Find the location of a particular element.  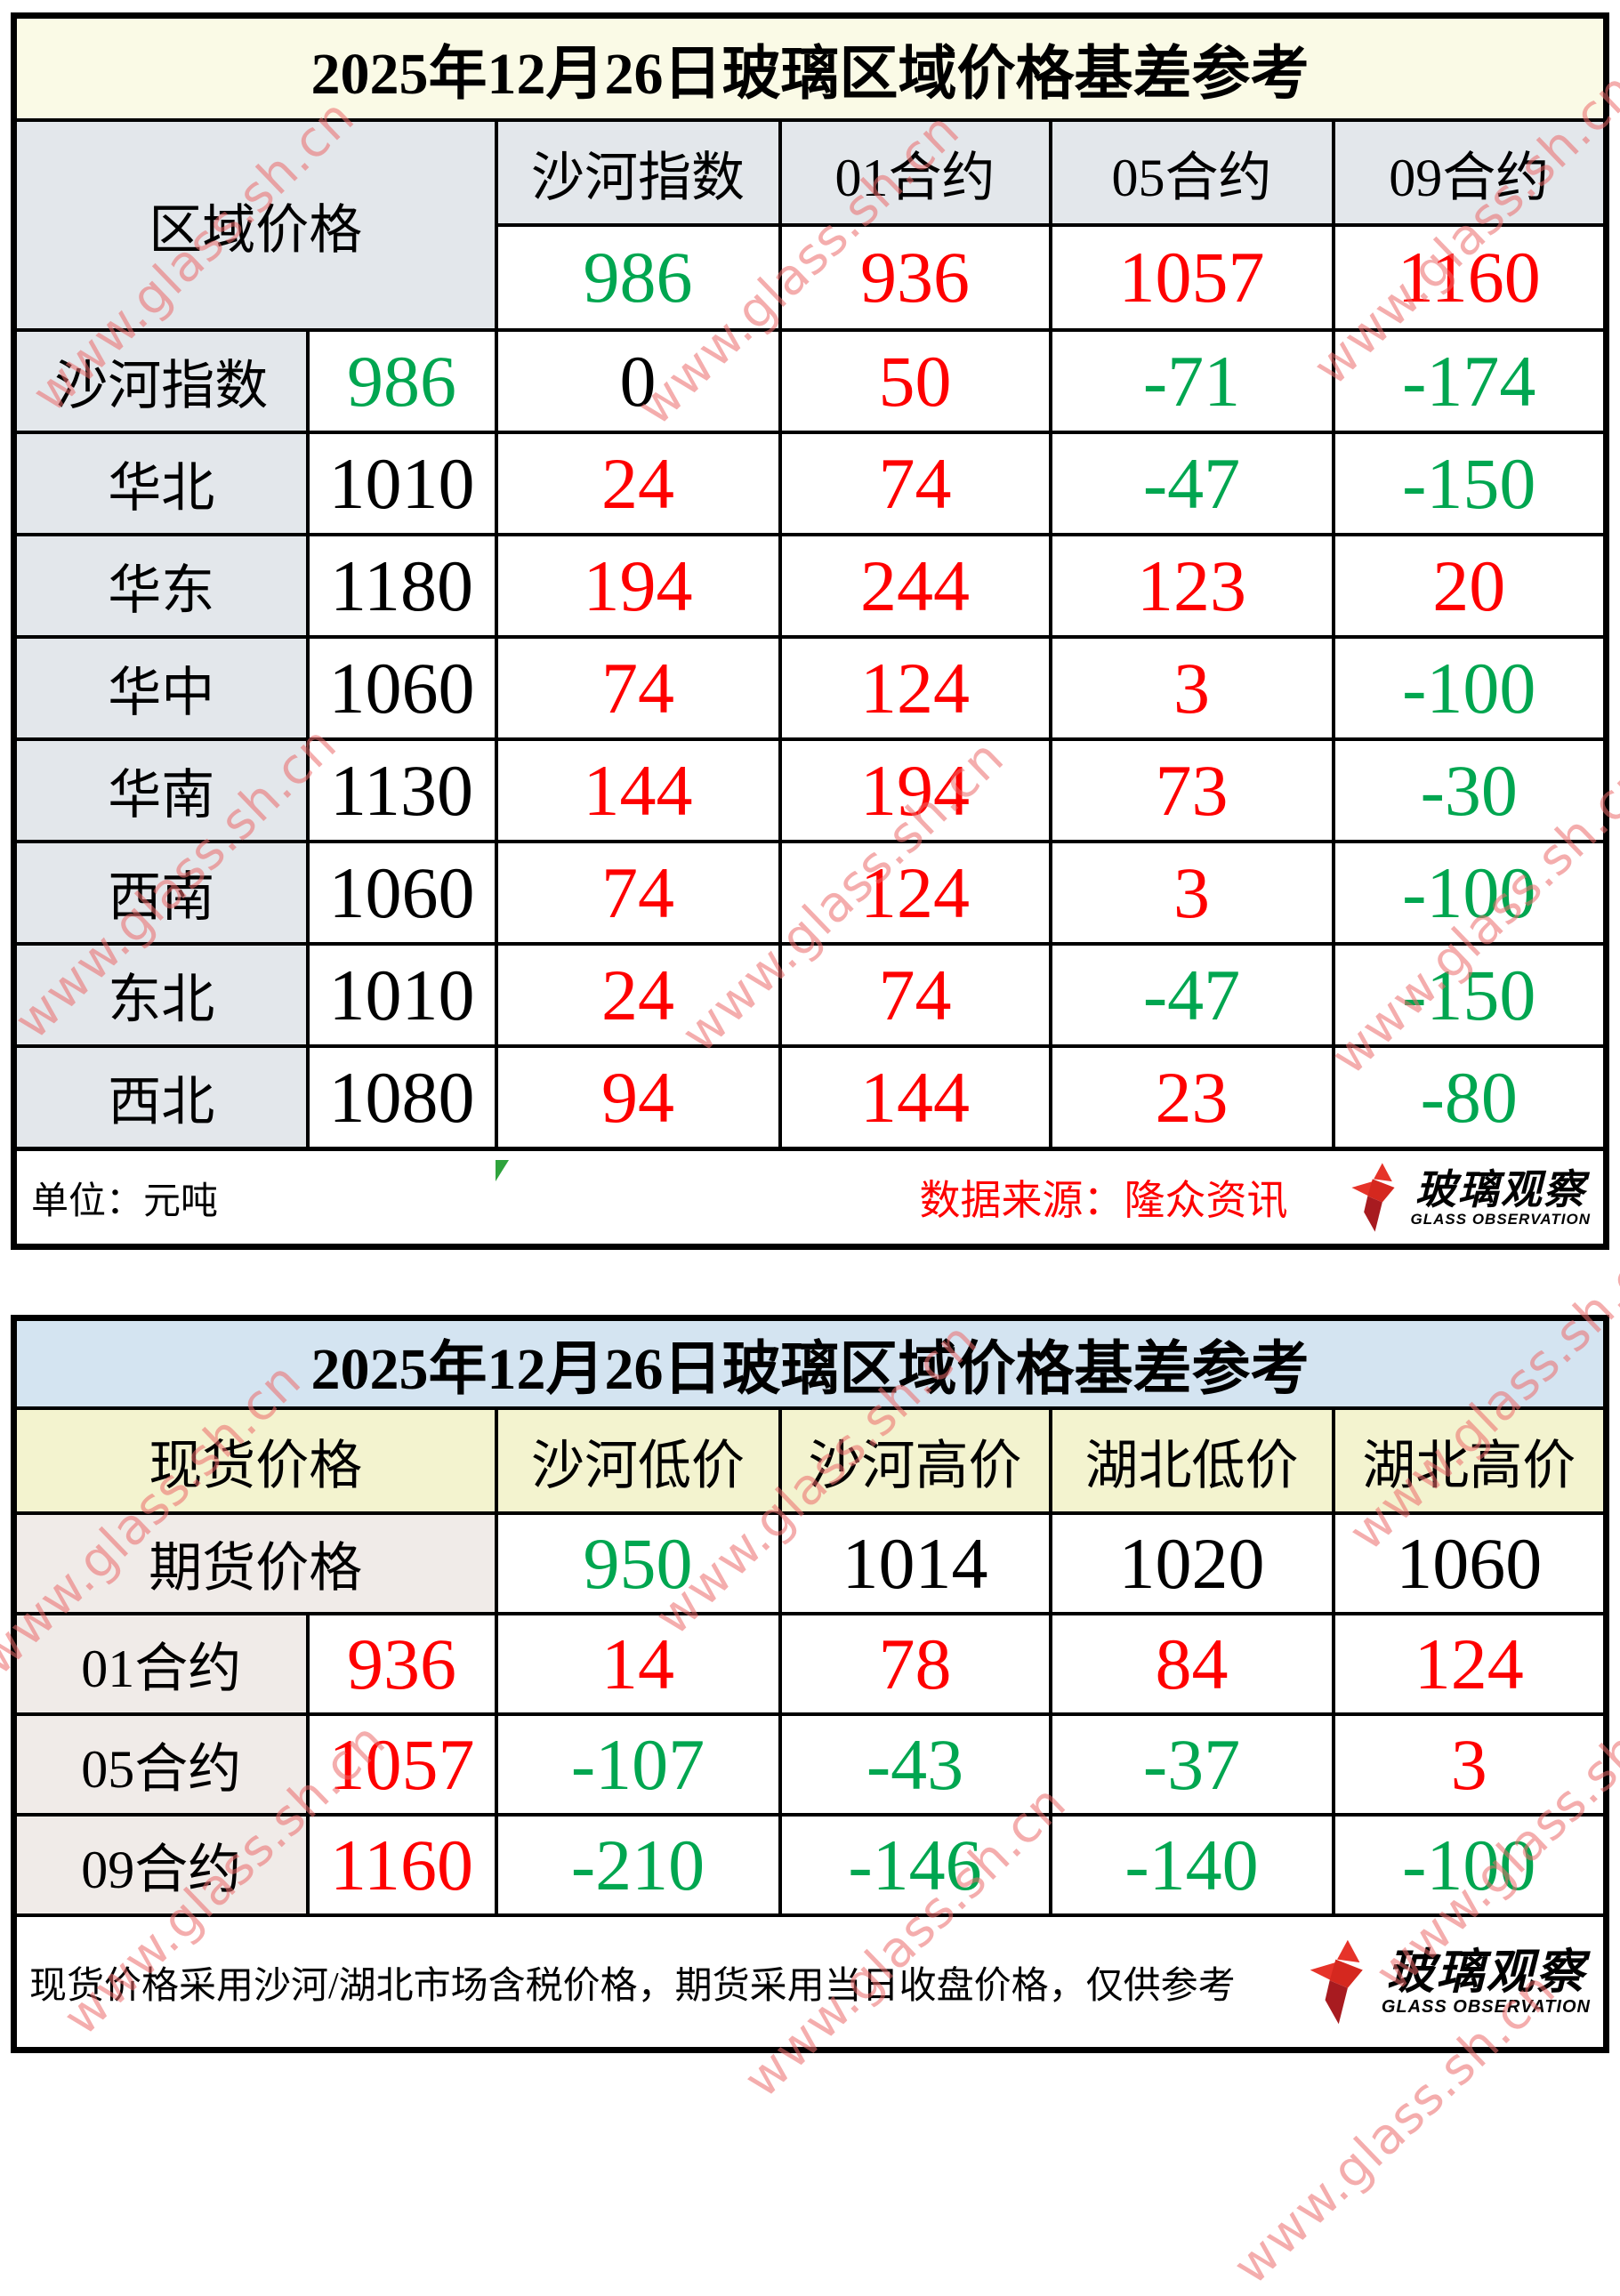

ref-value-cell: 1160 is located at coordinates (1469, 277).